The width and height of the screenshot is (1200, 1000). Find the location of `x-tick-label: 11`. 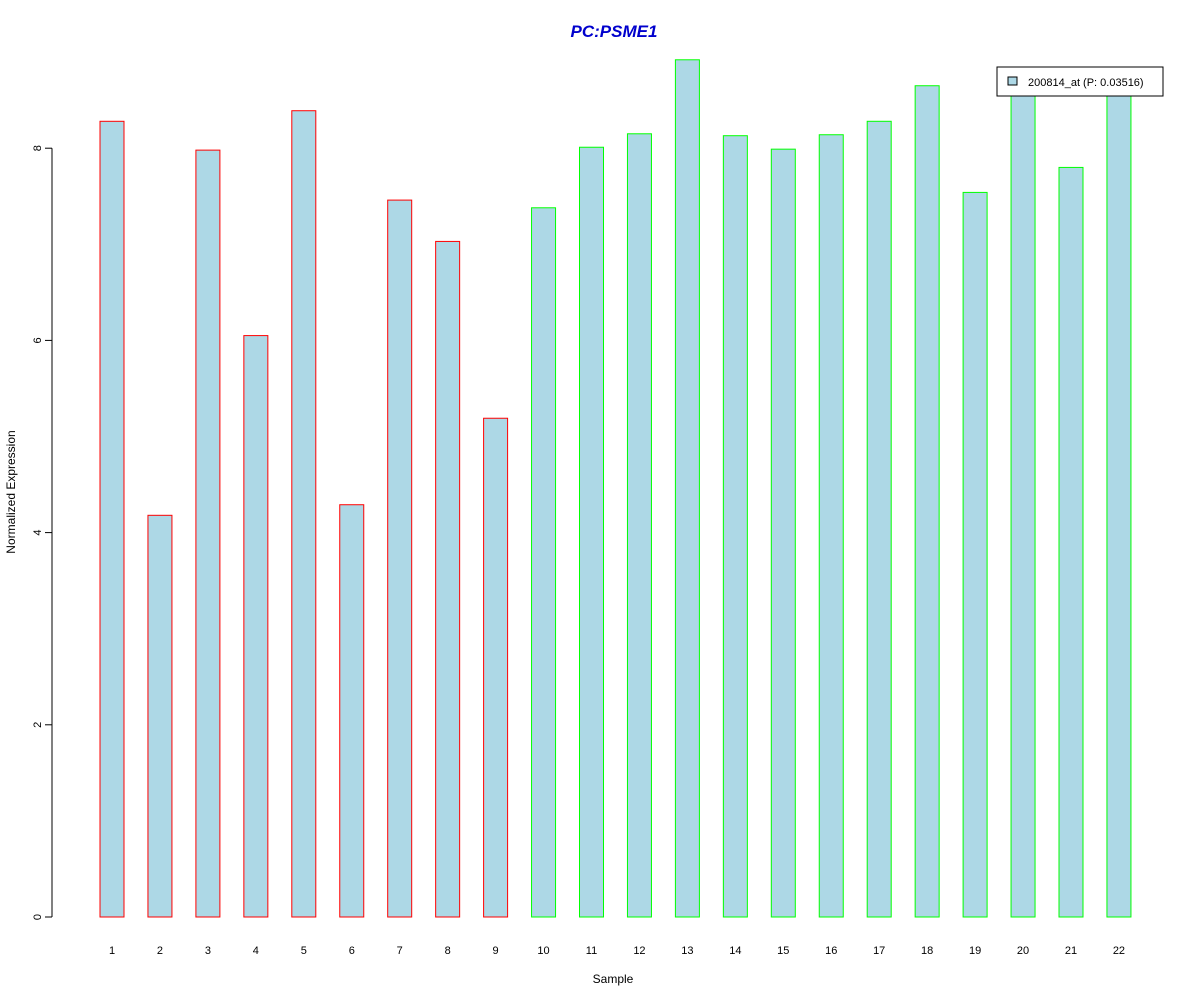

x-tick-label: 11 is located at coordinates (591, 951).